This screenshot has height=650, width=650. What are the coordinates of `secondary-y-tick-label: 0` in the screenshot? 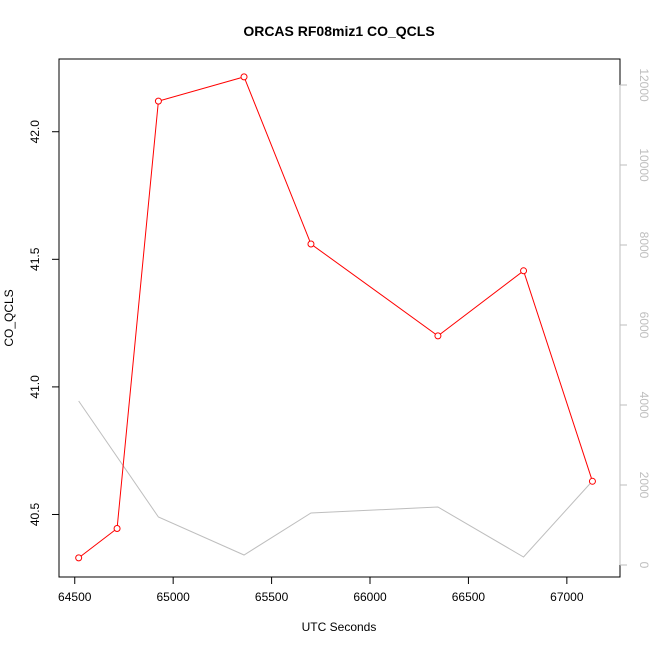 It's located at (643, 565).